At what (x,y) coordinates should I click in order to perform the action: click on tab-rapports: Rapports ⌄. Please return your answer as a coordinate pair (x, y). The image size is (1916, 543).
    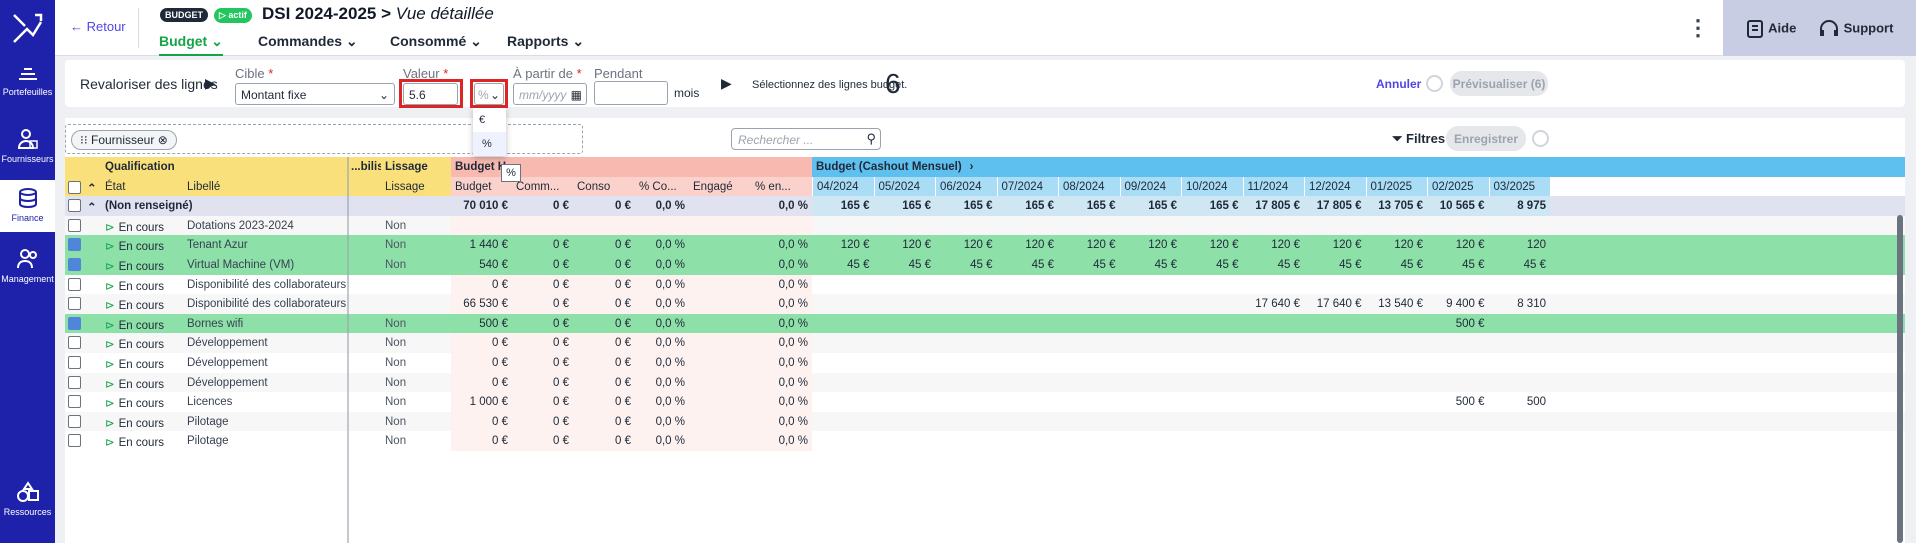
    Looking at the image, I should click on (546, 41).